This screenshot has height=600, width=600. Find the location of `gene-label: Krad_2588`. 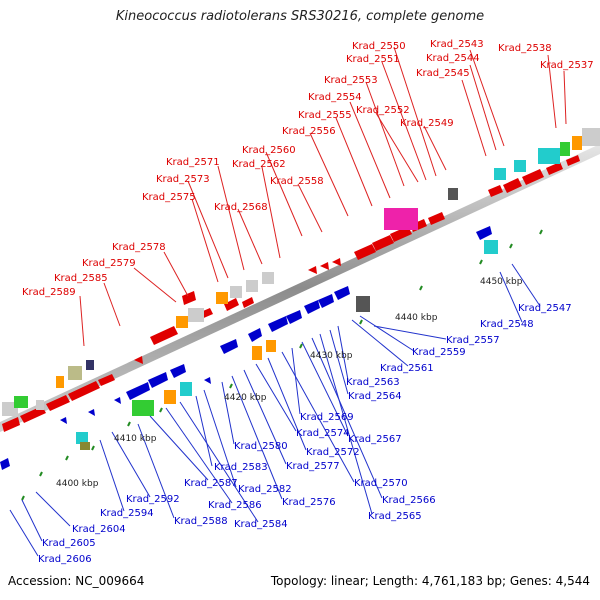

gene-label: Krad_2588 is located at coordinates (201, 521).